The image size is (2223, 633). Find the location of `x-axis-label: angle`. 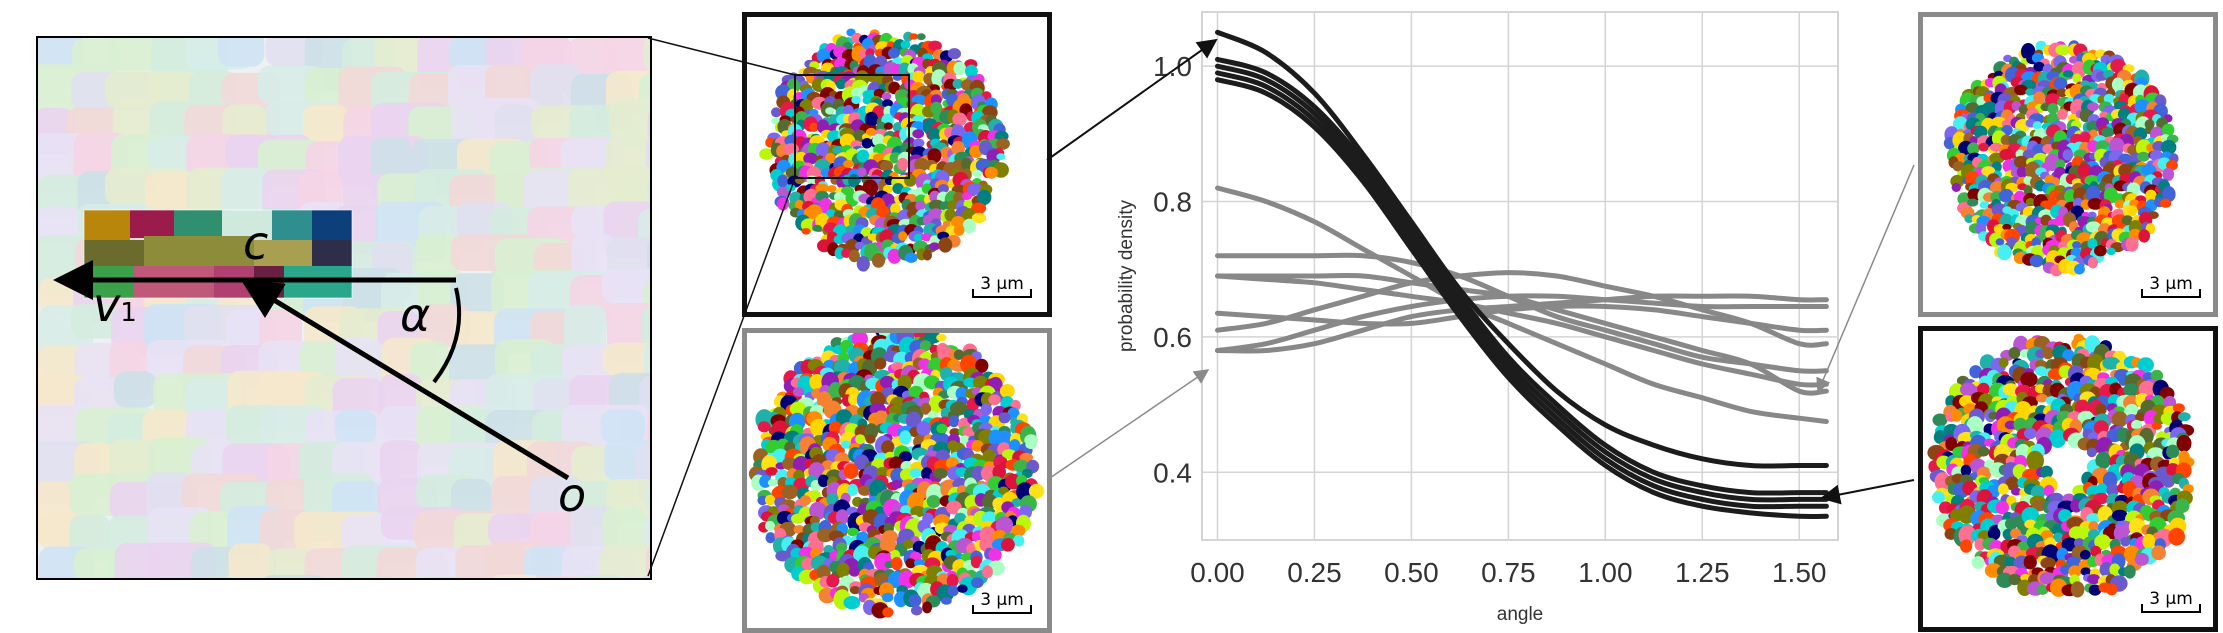

x-axis-label: angle is located at coordinates (1520, 614).